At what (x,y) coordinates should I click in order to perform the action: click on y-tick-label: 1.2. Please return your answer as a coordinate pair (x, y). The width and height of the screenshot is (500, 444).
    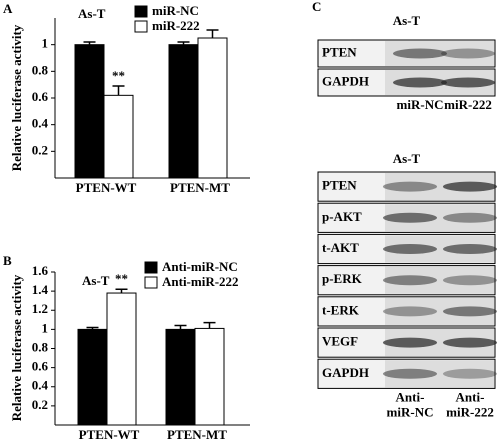
    Looking at the image, I should click on (40, 308).